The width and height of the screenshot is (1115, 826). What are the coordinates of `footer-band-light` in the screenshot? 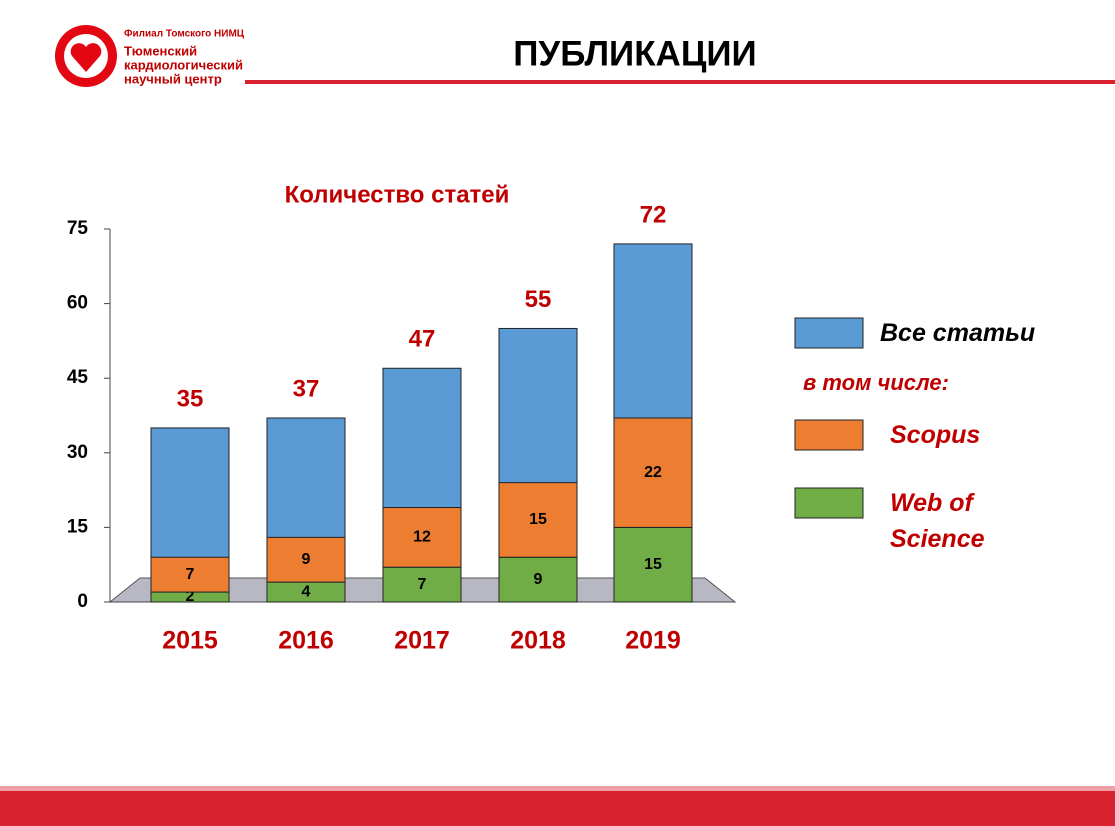 It's located at (557, 788).